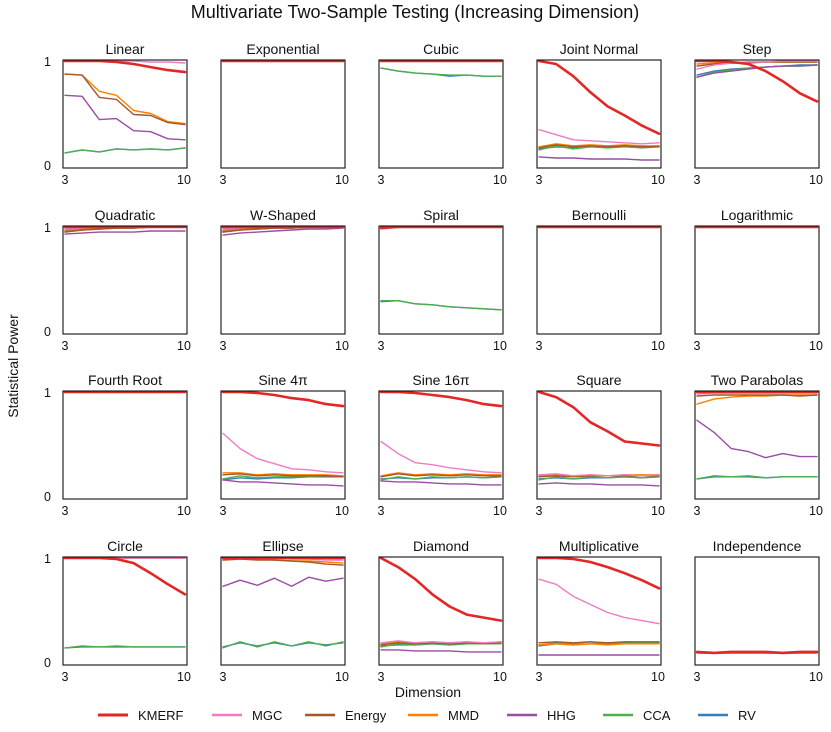 Image resolution: width=831 pixels, height=732 pixels. I want to click on panel-multiplicative: Multiplicative 3 10, so click(600, 611).